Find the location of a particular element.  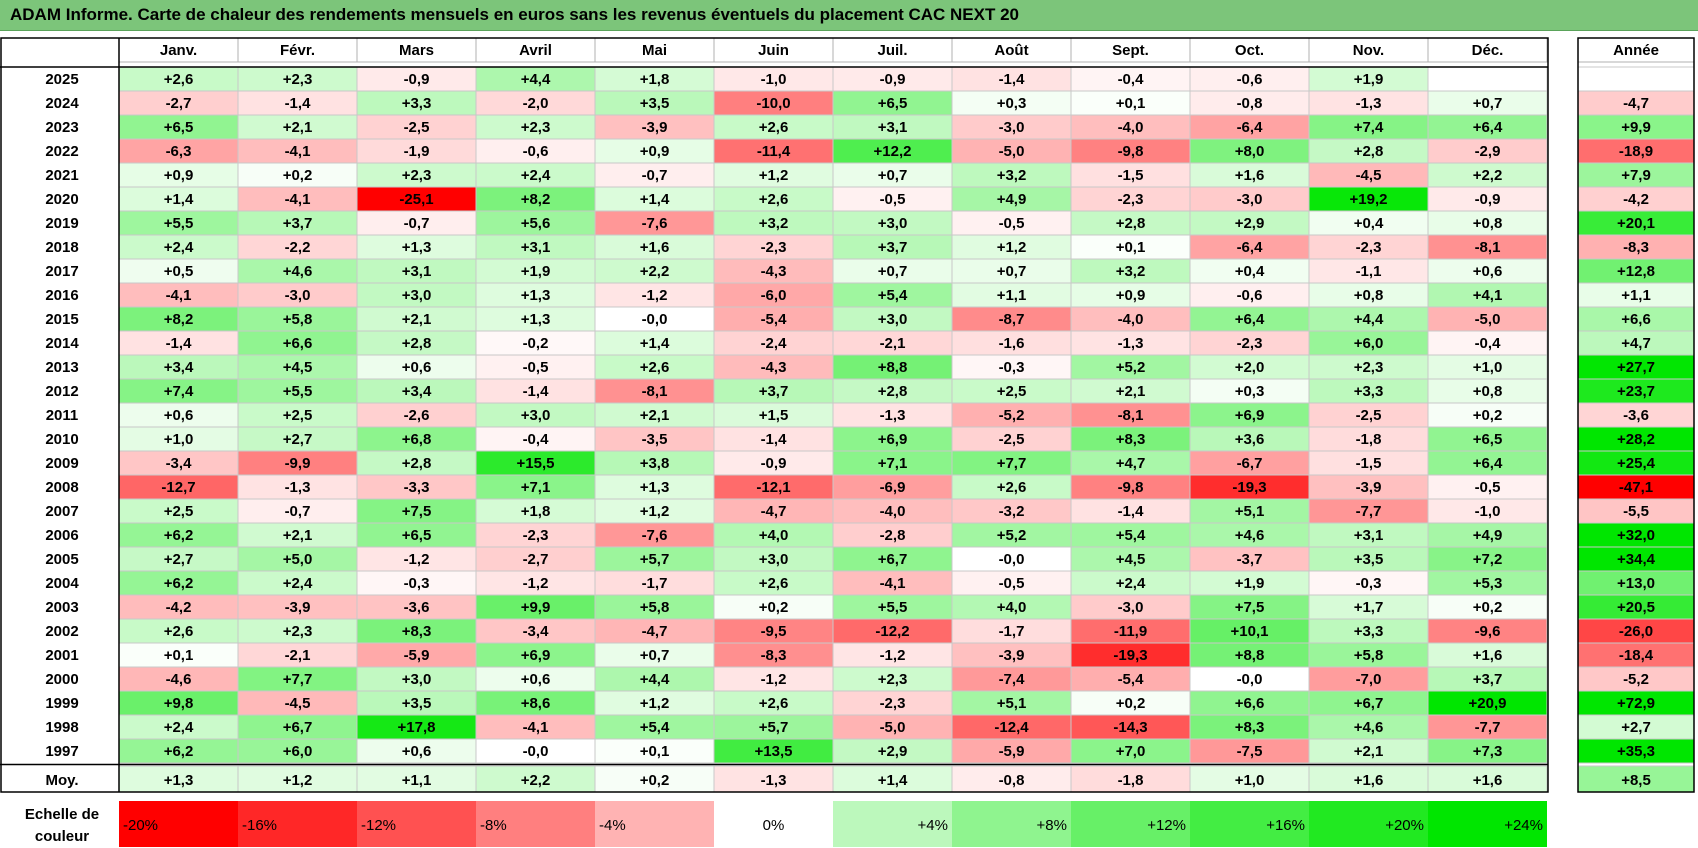

heat-cell-value: -4,0 is located at coordinates (1131, 127).